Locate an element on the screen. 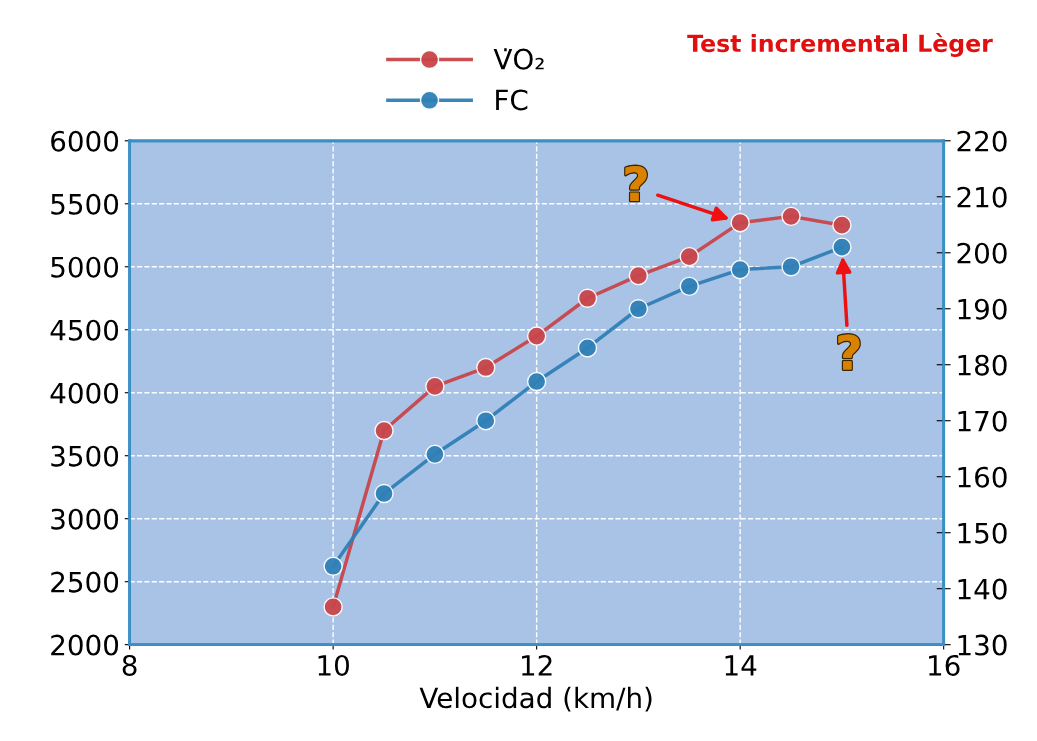 The width and height of the screenshot is (1037, 741). y2-tick-label: 180 is located at coordinates (982, 365).